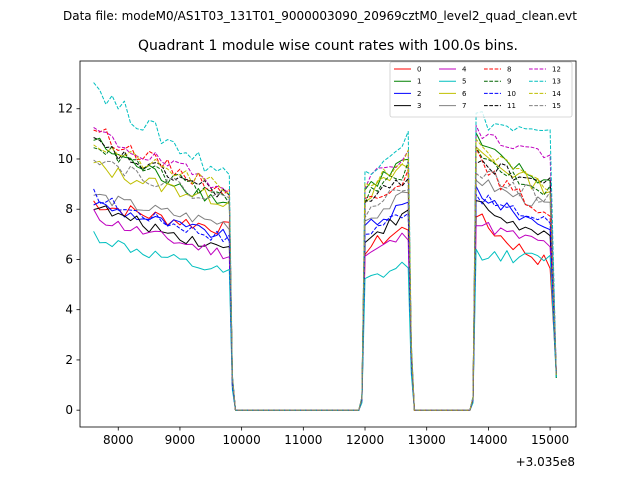 The width and height of the screenshot is (640, 480). I want to click on legend-label-6: 6, so click(464, 94).